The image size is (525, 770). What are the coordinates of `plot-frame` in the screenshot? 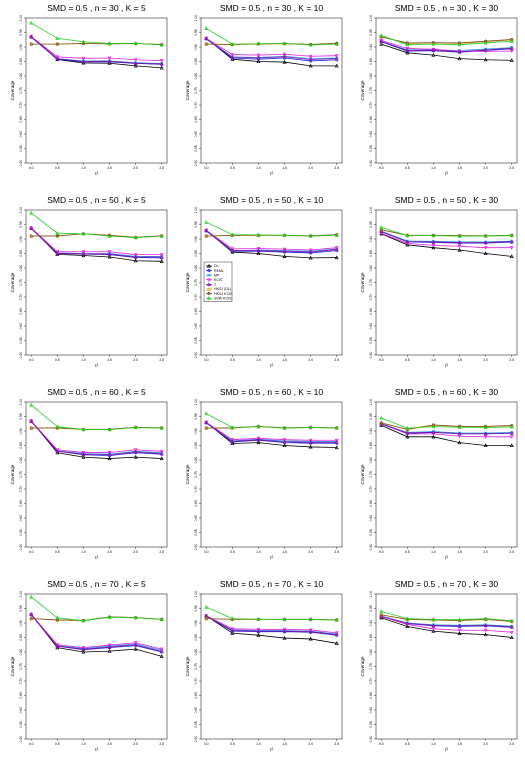 It's located at (96, 666).